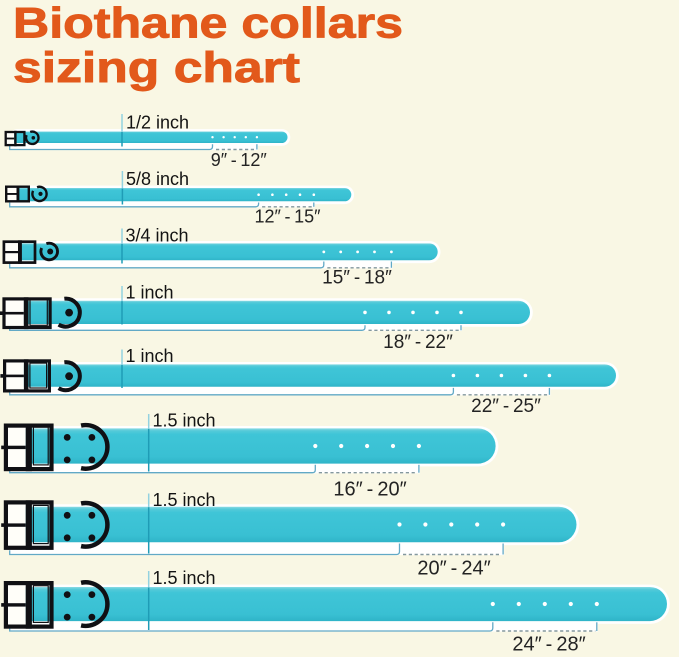  I want to click on svg-text: 16″ - 20″, so click(369, 489).